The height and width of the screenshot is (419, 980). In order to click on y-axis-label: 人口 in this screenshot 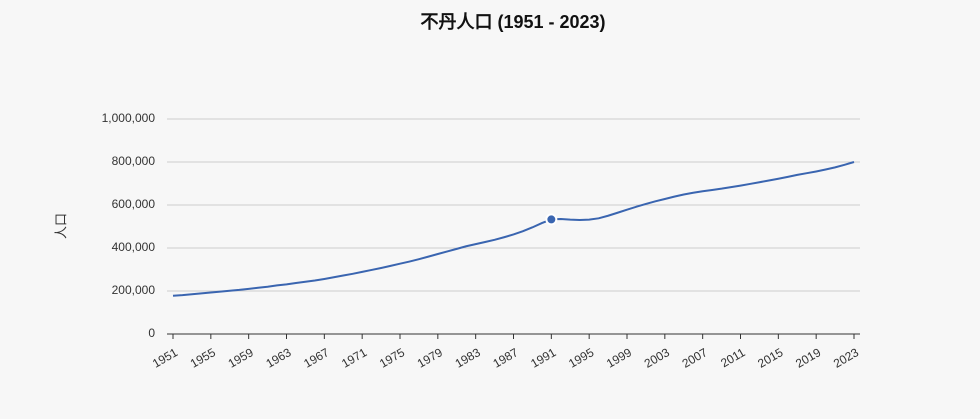, I will do `click(60, 226)`.